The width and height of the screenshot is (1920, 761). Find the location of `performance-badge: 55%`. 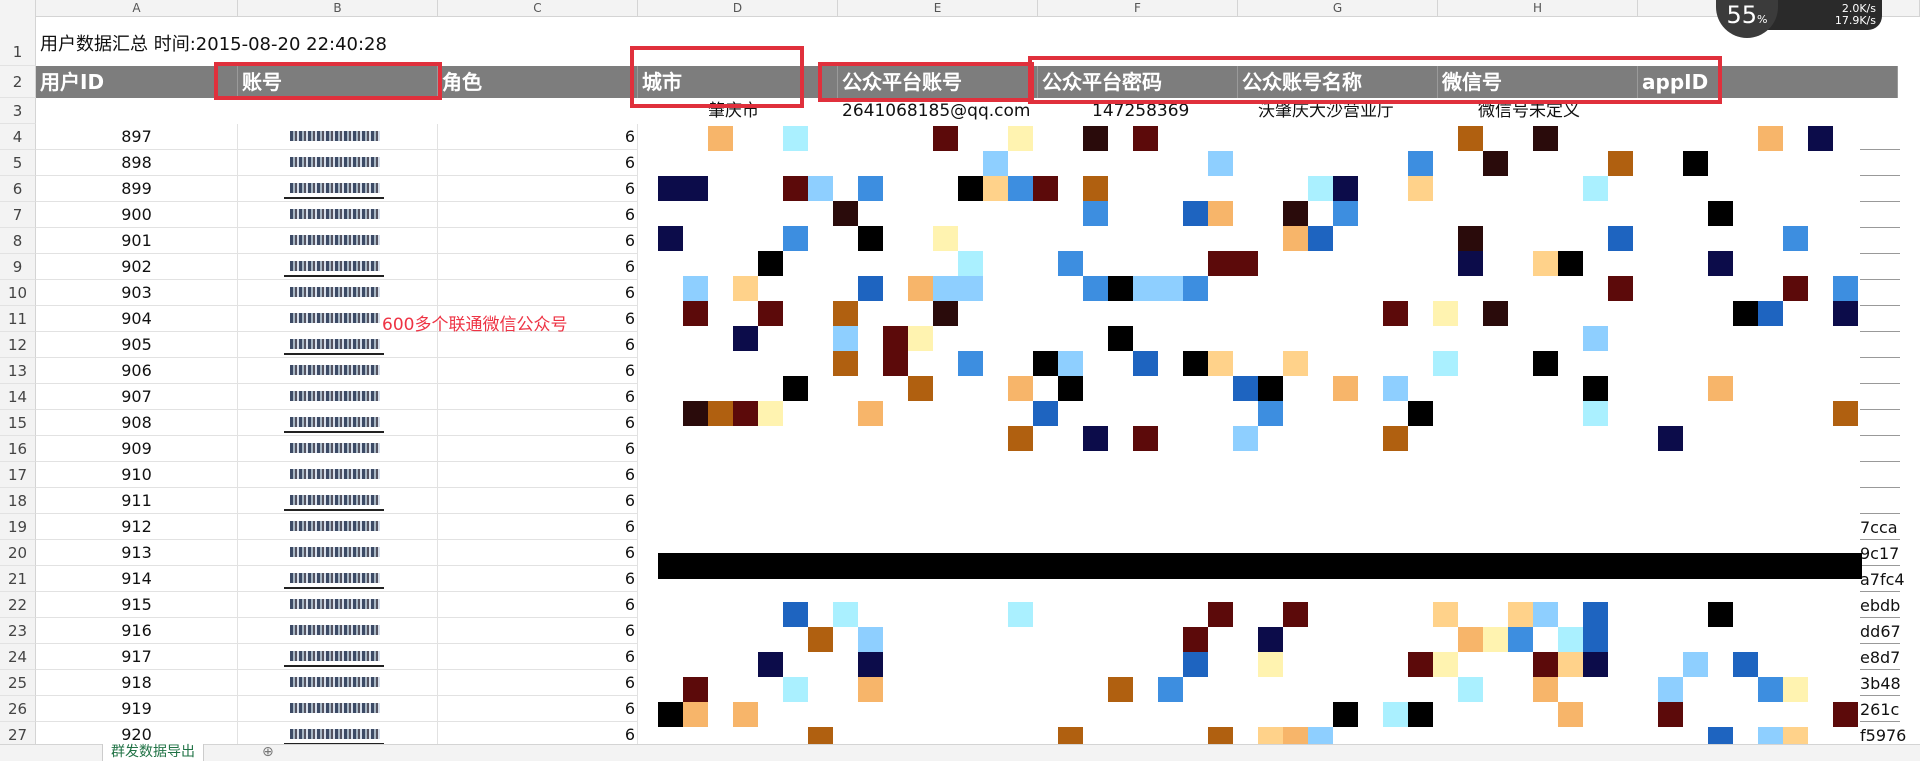

performance-badge: 55% is located at coordinates (1747, 19).